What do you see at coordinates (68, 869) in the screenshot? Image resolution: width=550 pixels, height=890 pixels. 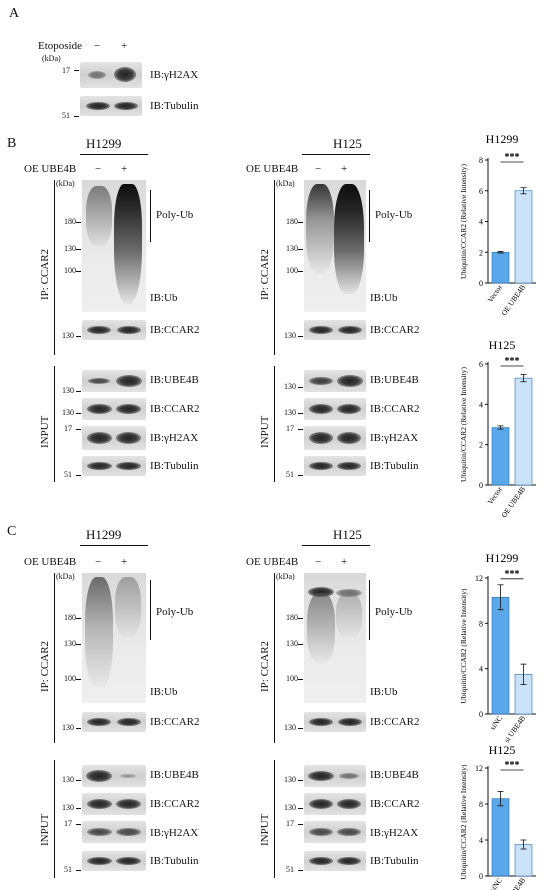 I see `marker-51-c-left: 51` at bounding box center [68, 869].